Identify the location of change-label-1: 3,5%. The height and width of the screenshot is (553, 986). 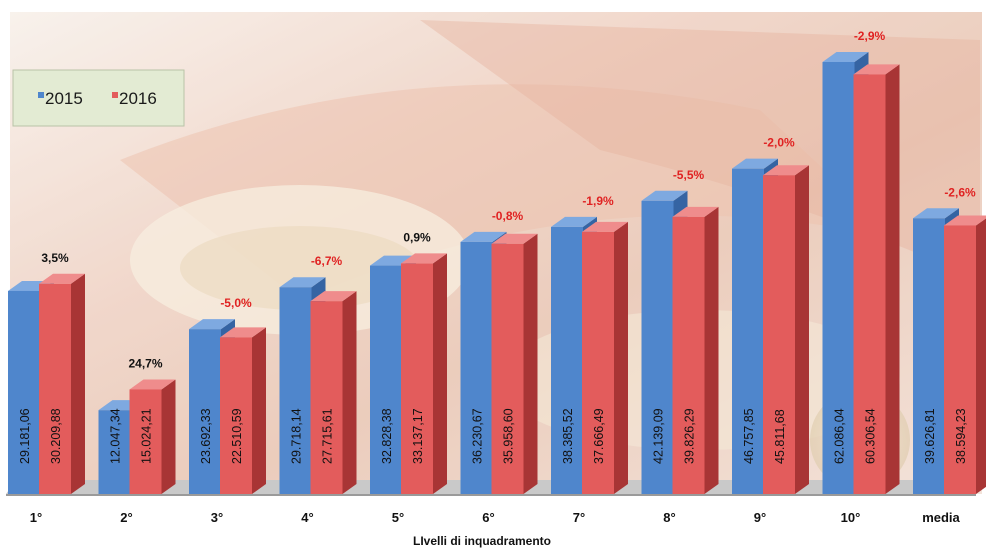
(55, 258).